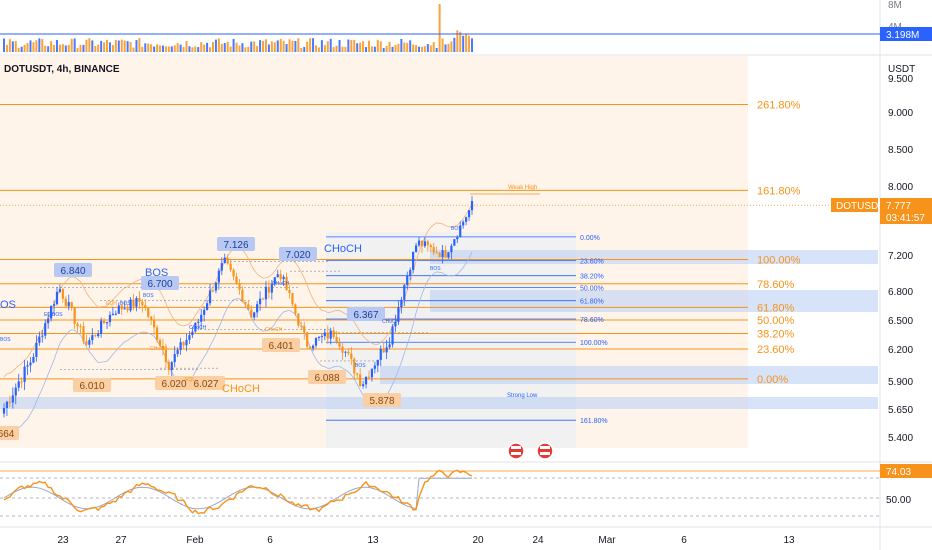 The image size is (932, 550). I want to click on price-label-2: 7.126, so click(235, 245).